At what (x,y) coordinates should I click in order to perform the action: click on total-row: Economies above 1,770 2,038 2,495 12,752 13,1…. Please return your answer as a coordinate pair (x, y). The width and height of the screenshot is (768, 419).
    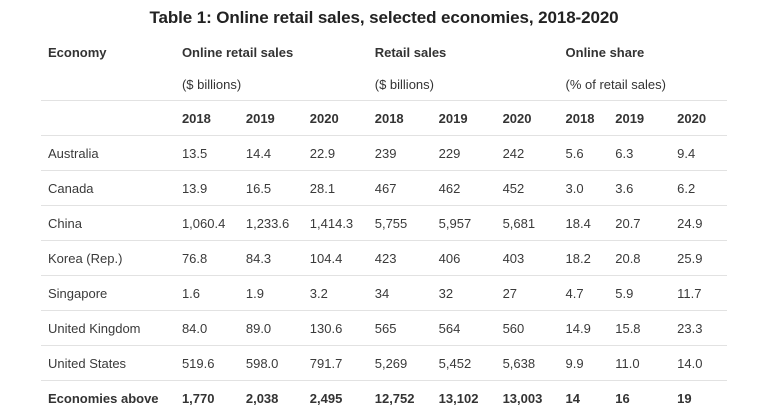
    Looking at the image, I should click on (384, 399).